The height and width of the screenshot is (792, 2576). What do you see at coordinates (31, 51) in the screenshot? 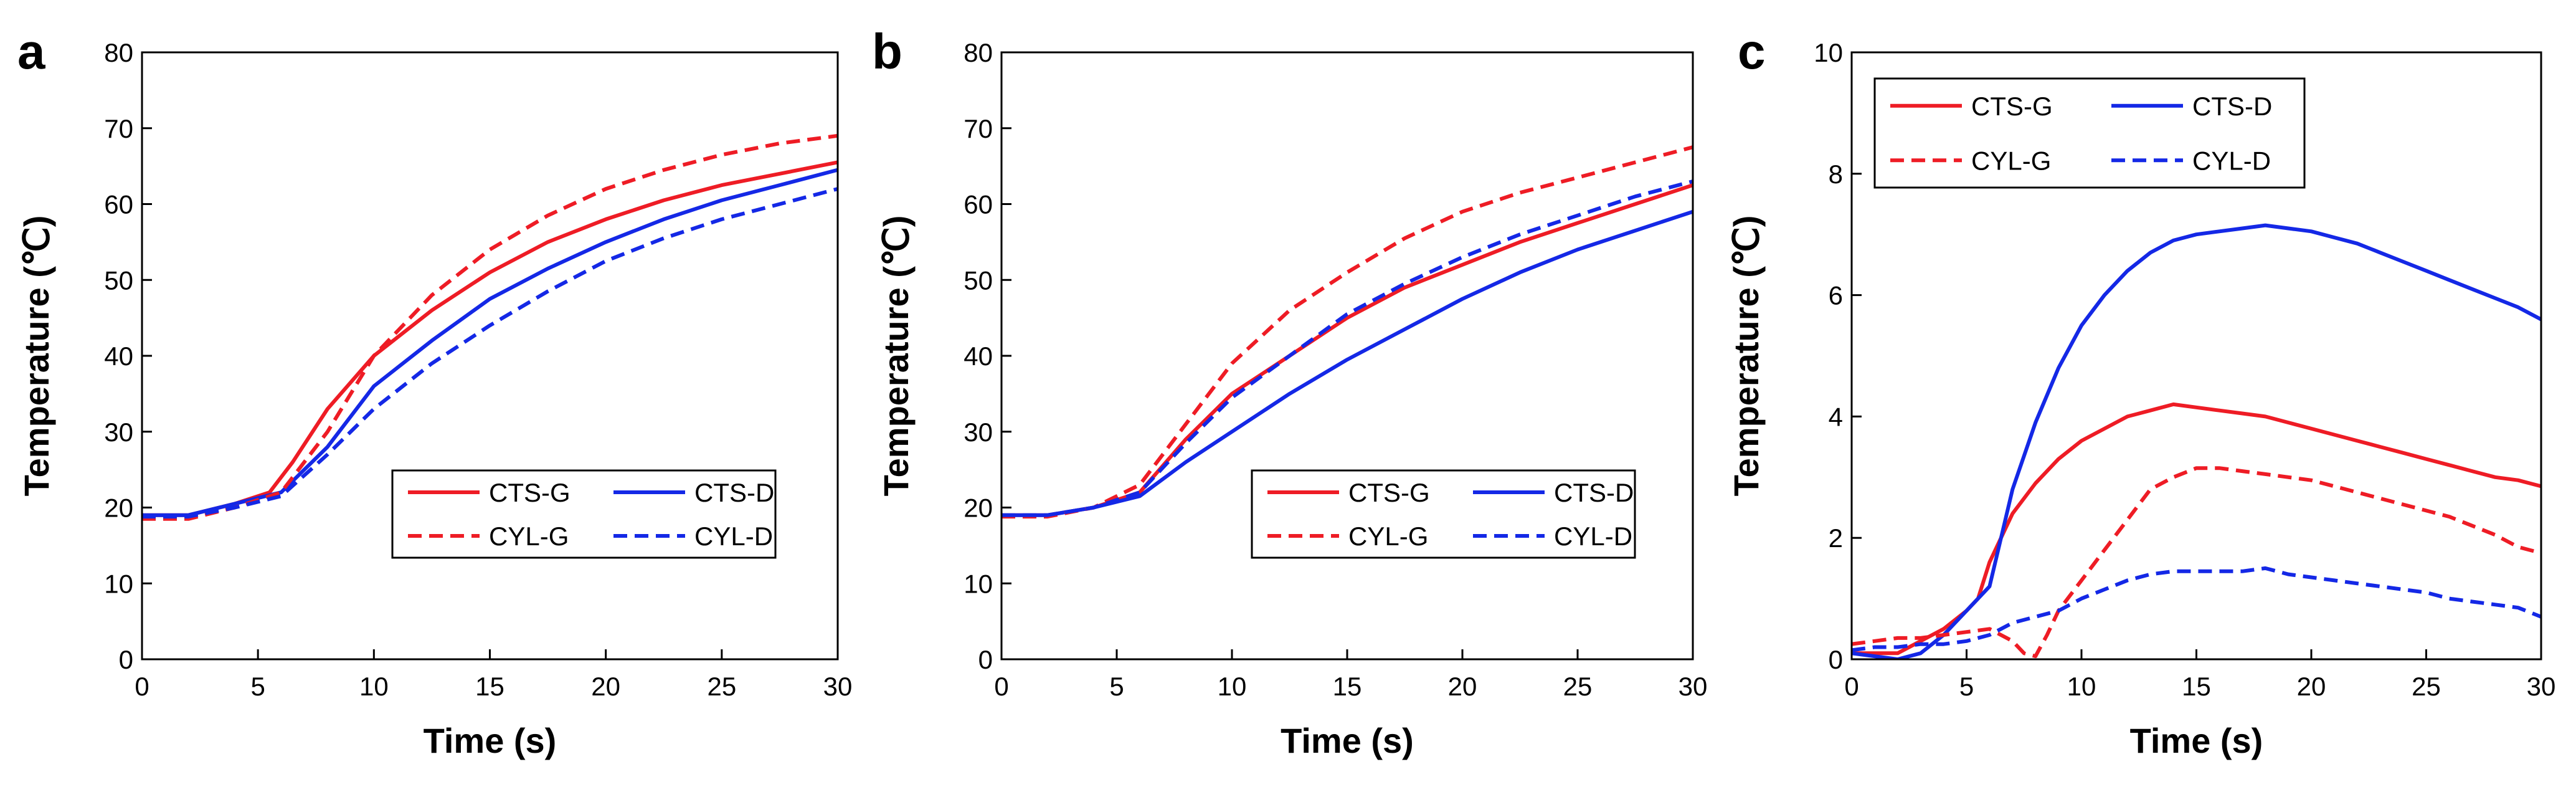
I see `panel-label: a` at bounding box center [31, 51].